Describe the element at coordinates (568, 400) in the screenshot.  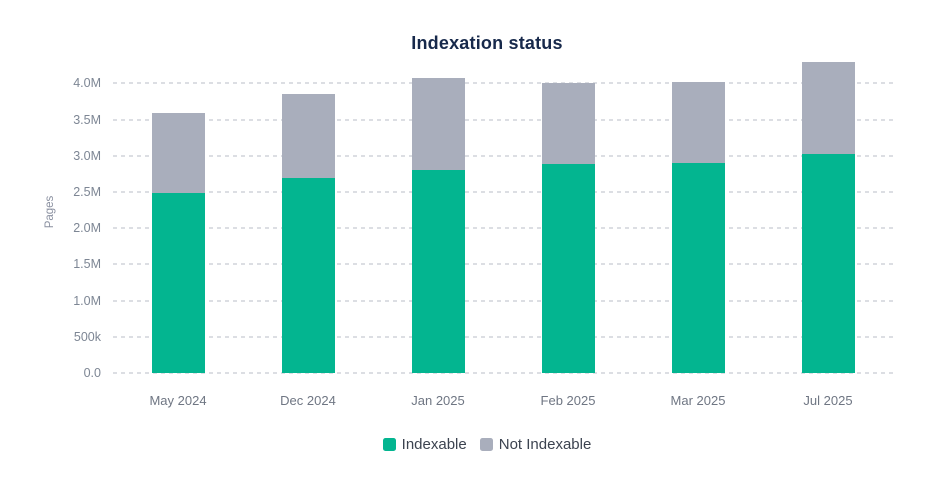
I see `x-axis-label-feb-2025: Feb 2025` at that location.